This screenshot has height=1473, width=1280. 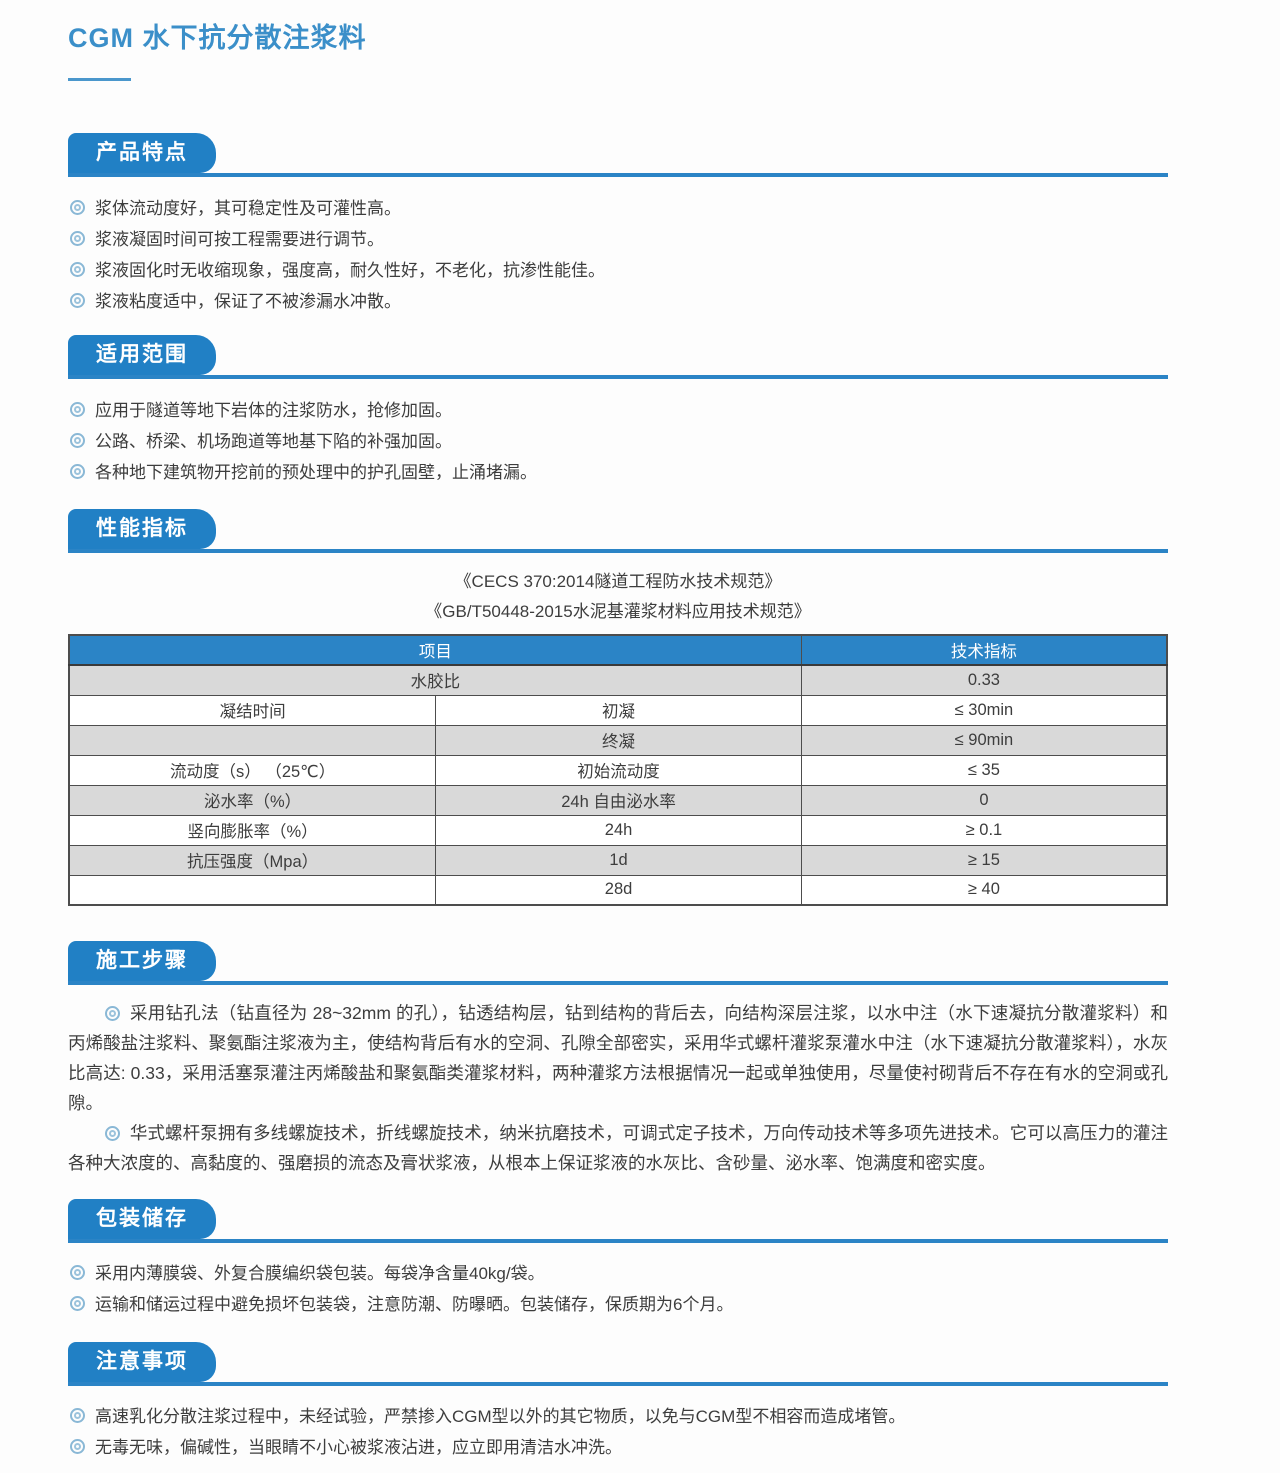 I want to click on section-header: 性能指标, so click(x=618, y=531).